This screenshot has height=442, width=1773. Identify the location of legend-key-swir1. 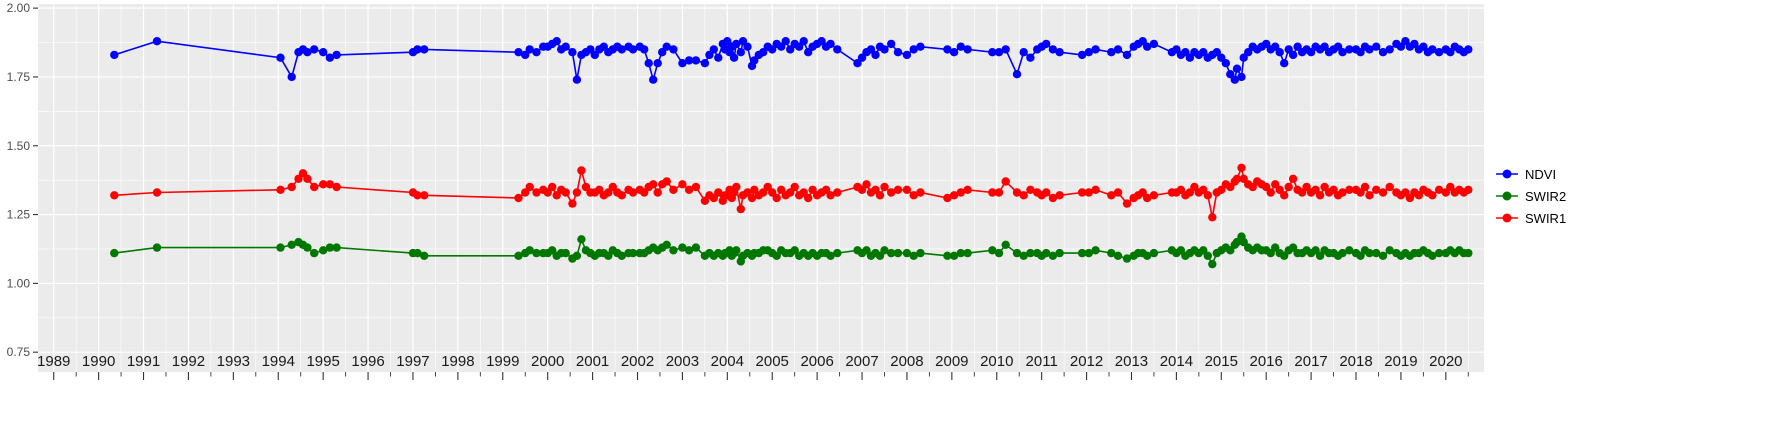
(1507, 218).